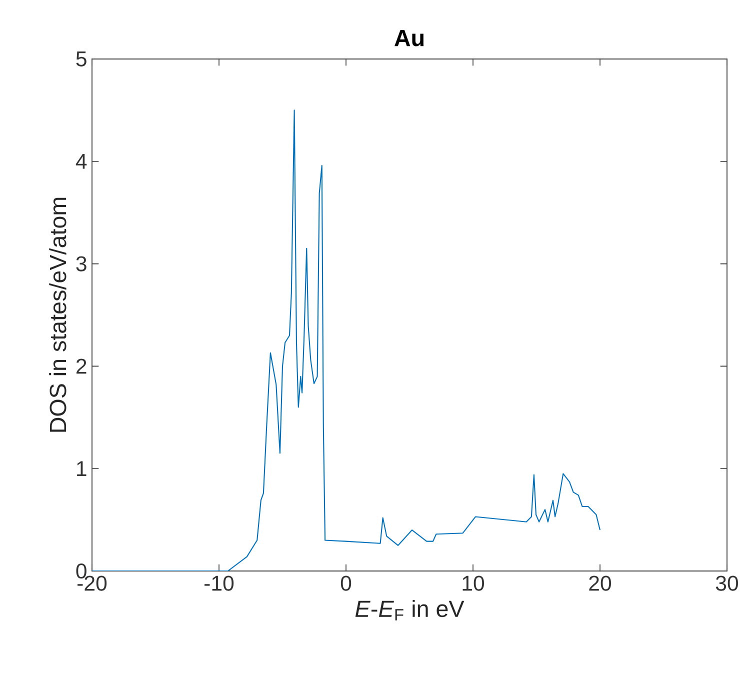 This screenshot has height=693, width=753. What do you see at coordinates (727, 583) in the screenshot?
I see `x-tick-label: 30` at bounding box center [727, 583].